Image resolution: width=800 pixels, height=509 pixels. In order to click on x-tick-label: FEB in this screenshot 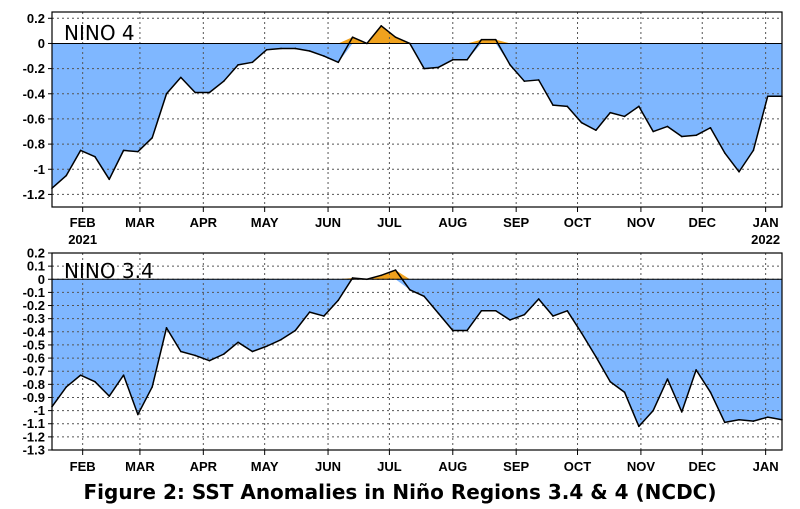, I will do `click(83, 222)`.